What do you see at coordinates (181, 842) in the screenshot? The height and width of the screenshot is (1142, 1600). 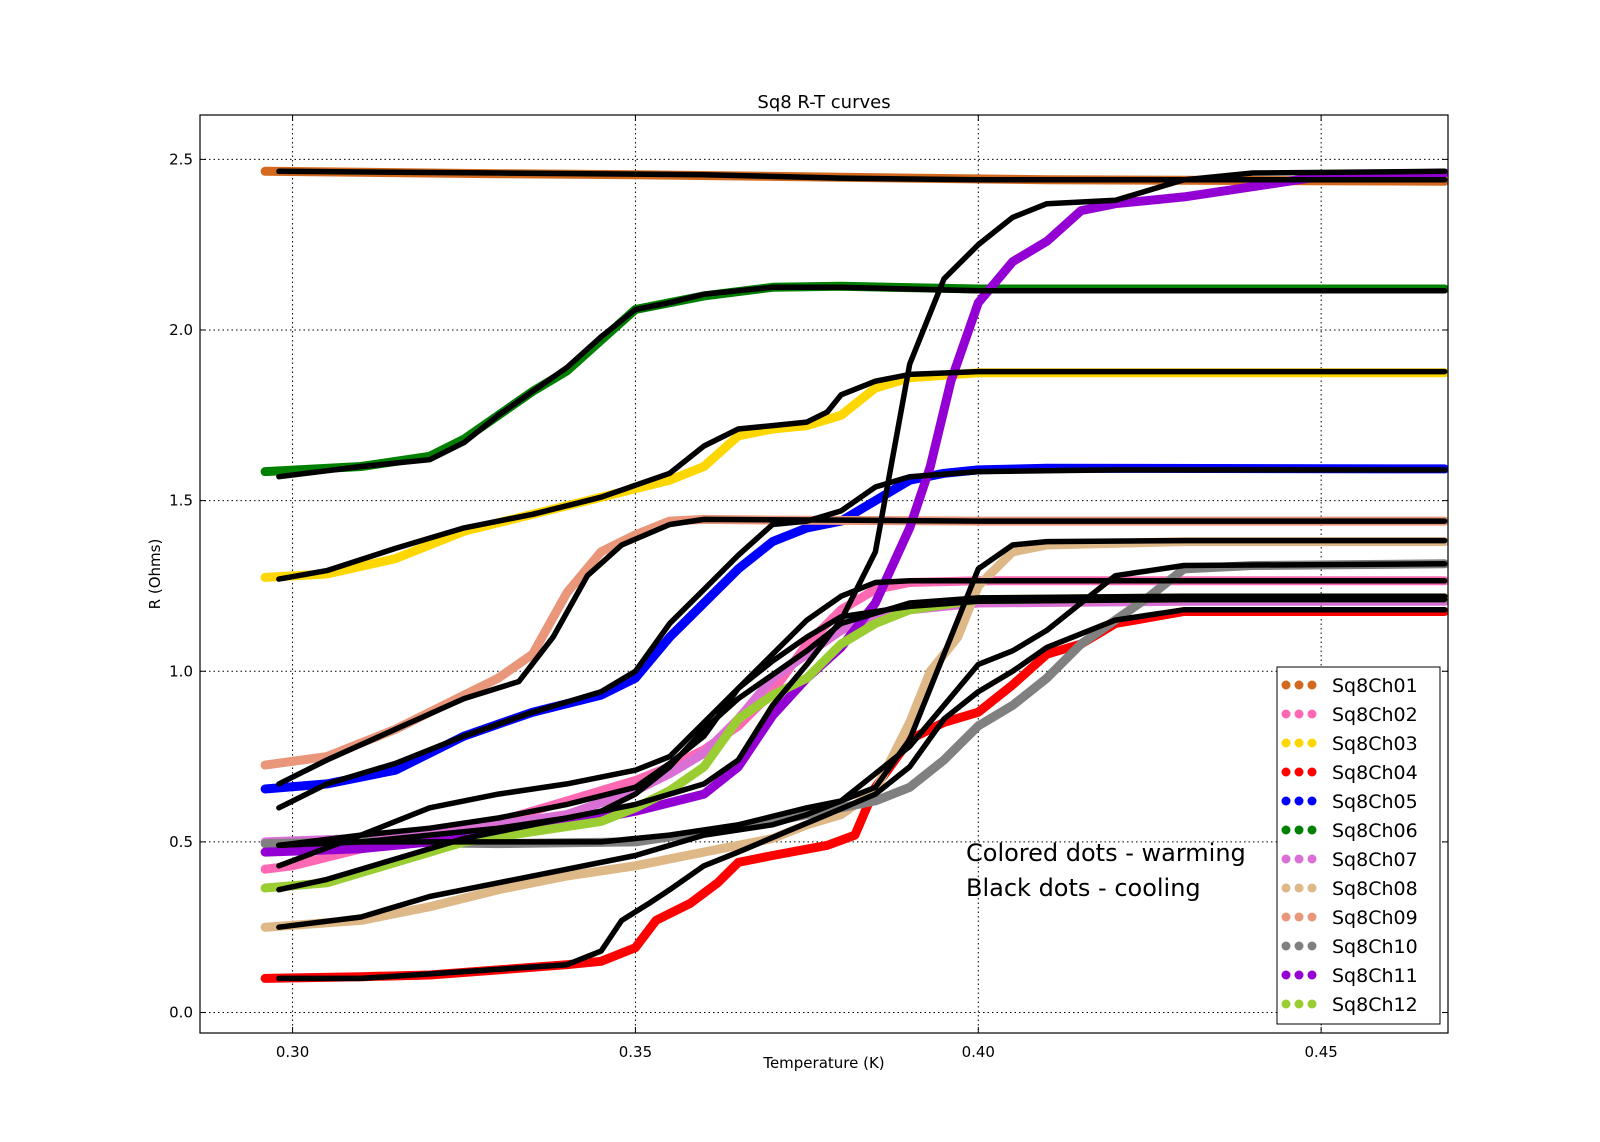 I see `y-tick-label: 0.5` at bounding box center [181, 842].